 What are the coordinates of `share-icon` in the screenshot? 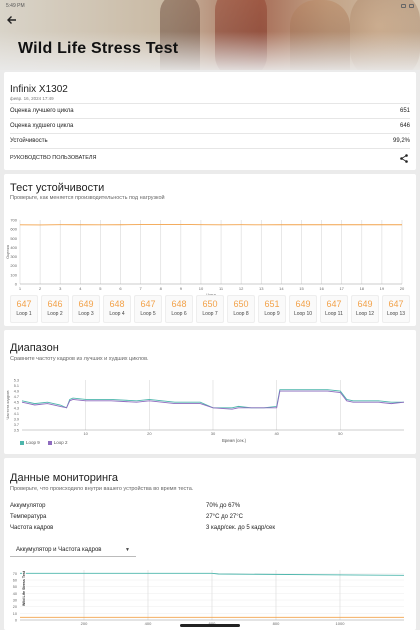 It's located at (404, 158).